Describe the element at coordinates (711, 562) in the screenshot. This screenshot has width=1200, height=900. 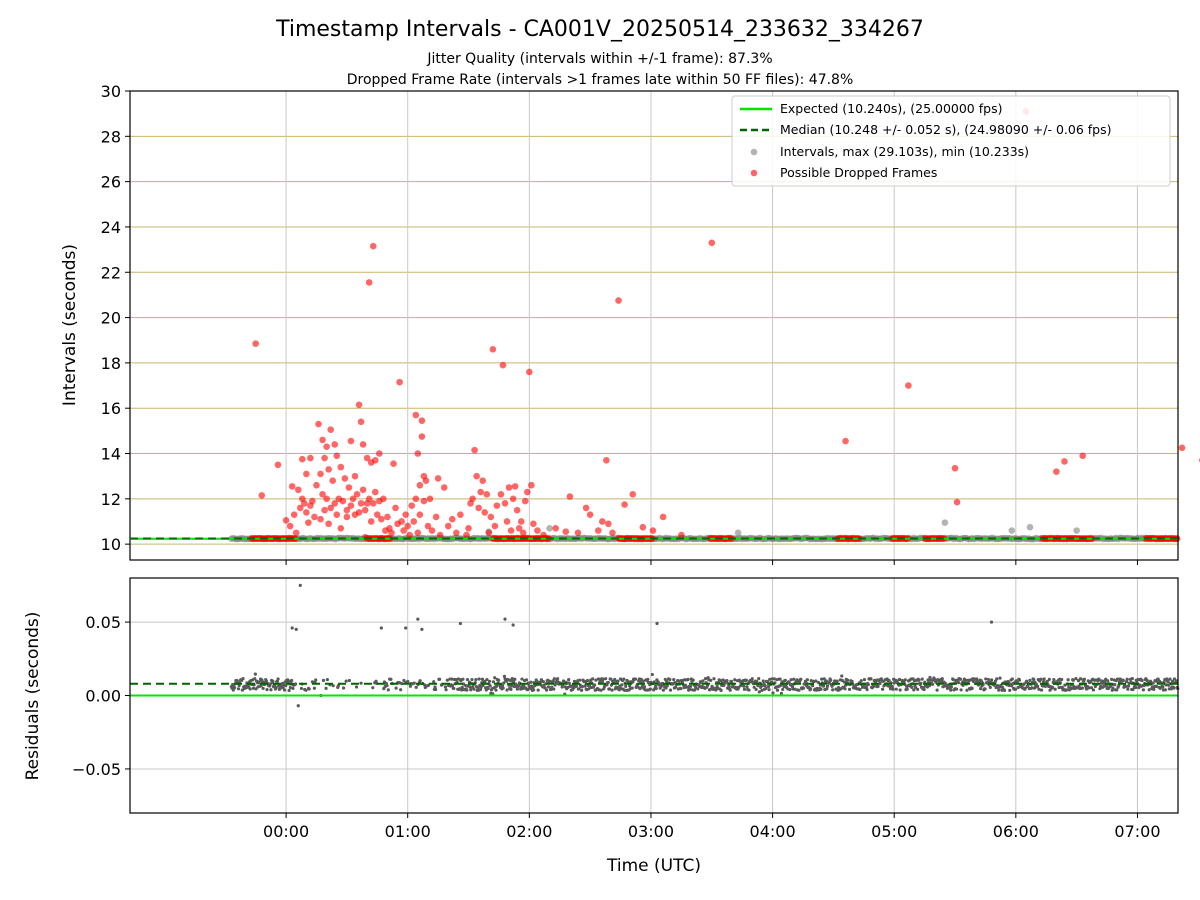
I see `intervals-x-ticks` at that location.